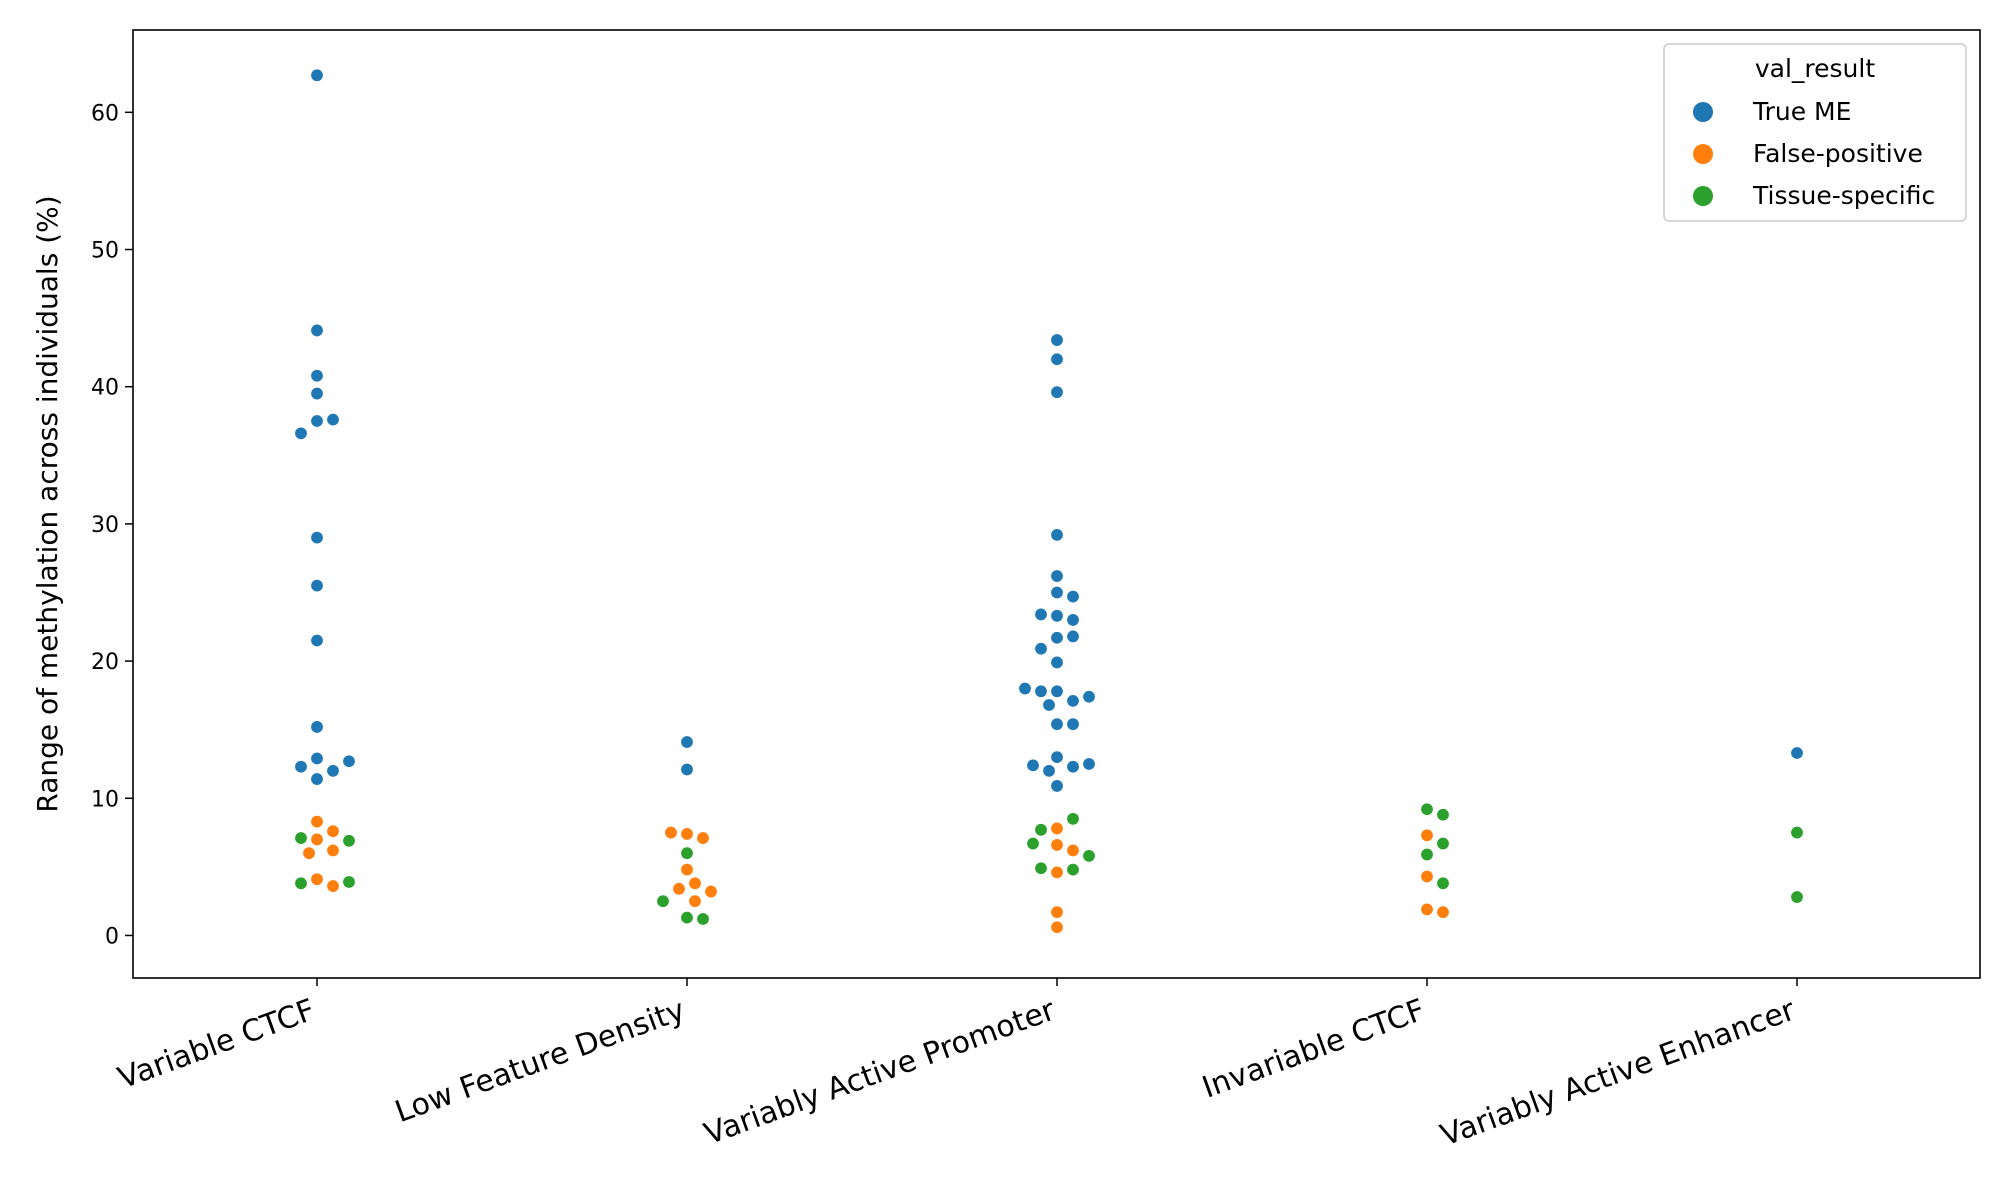 This screenshot has height=1200, width=2000. I want to click on legend-box, so click(1815, 132).